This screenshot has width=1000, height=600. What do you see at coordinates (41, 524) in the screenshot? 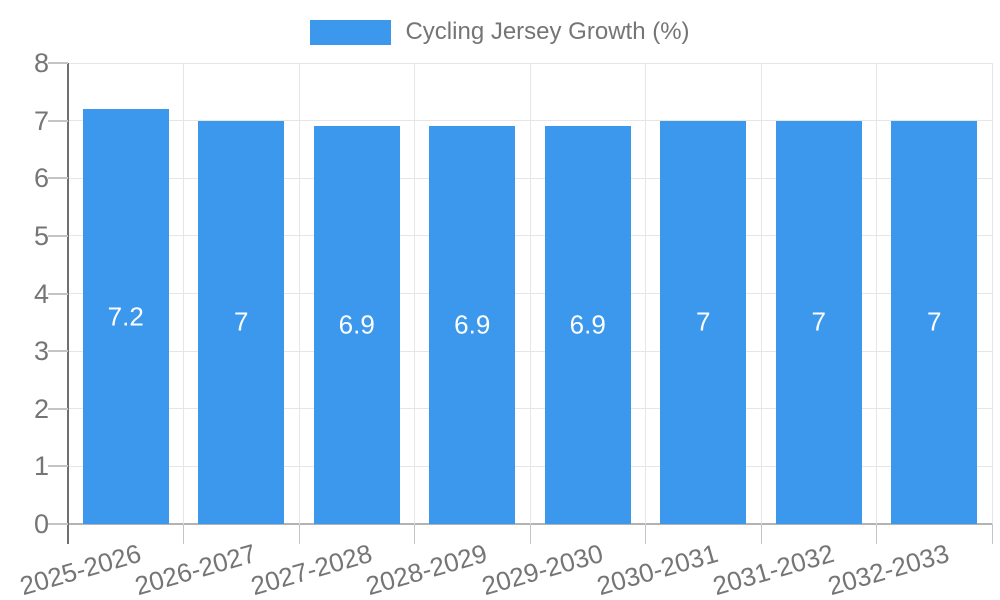
I see `y-axis-label: 0` at bounding box center [41, 524].